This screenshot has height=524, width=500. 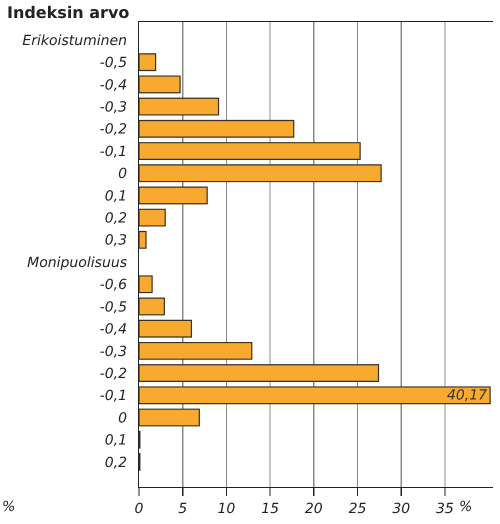 I want to click on y-tick-label: Monipuolisuus, so click(x=77, y=262).